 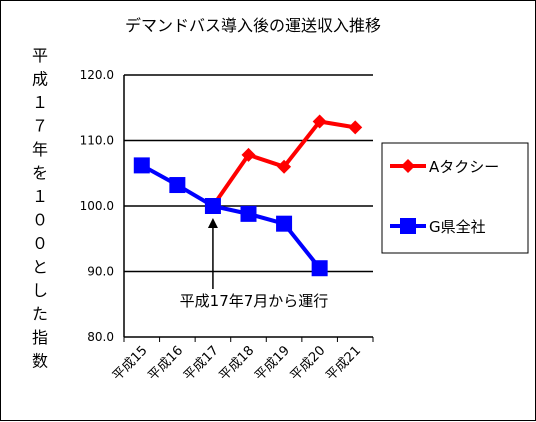 I want to click on x-tick-label: 平成20, so click(x=308, y=363).